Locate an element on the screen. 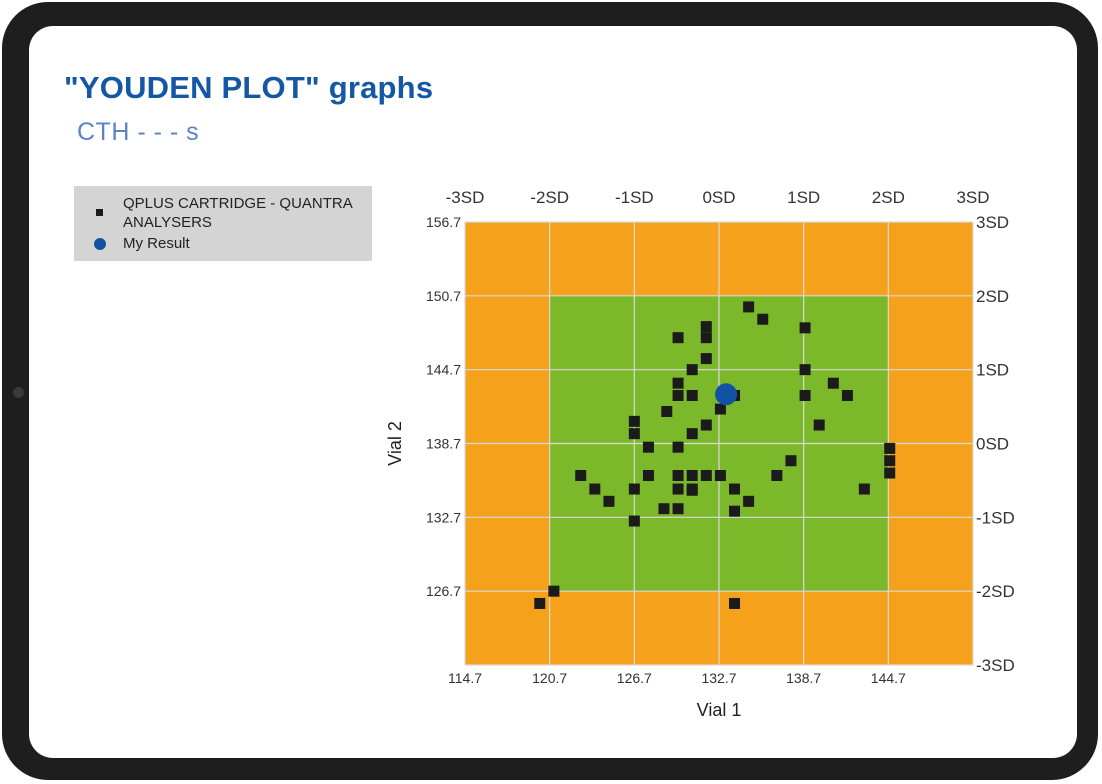 Image resolution: width=1102 pixels, height=784 pixels. top-sd-label: 0SD is located at coordinates (718, 197).